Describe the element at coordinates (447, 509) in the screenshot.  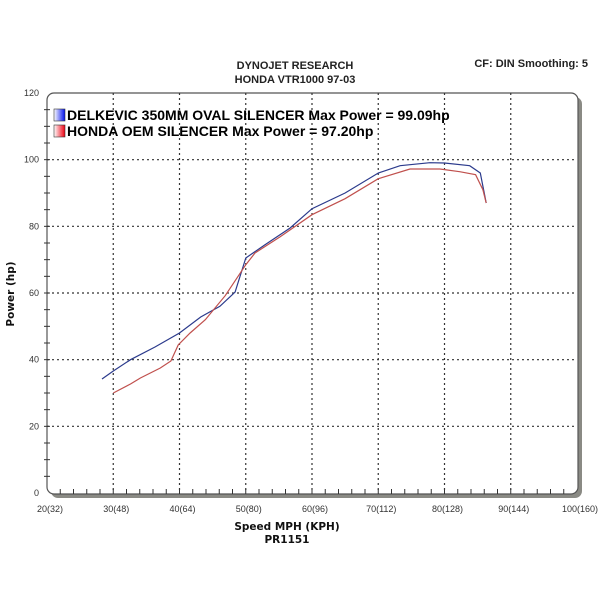
I see `x-tick-label: 80(128)` at that location.